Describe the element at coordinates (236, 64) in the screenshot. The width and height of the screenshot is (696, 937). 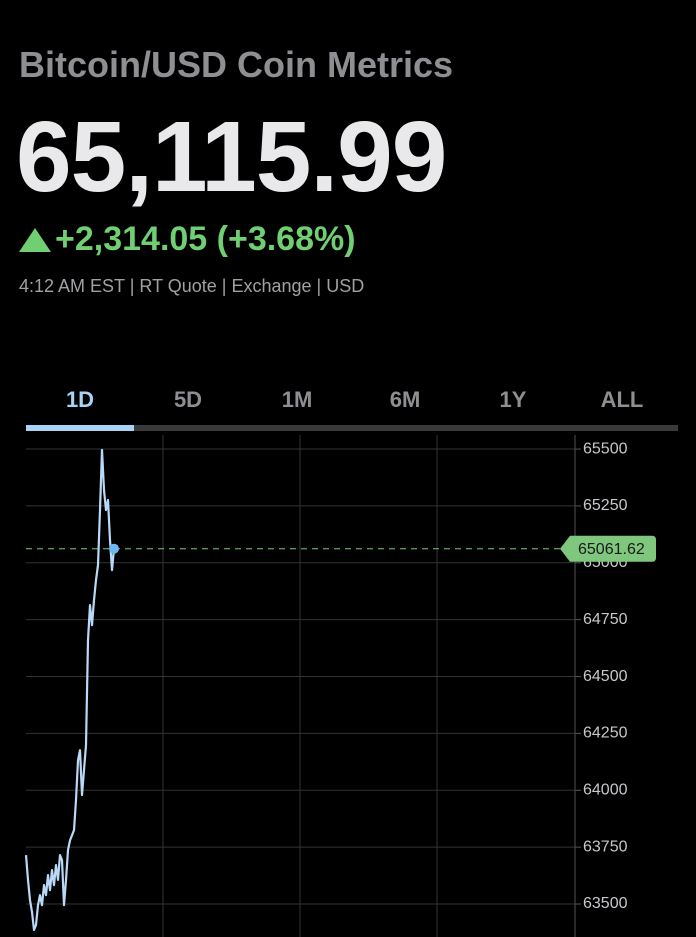
I see `title: Bitcoin/USD Coin Metrics` at that location.